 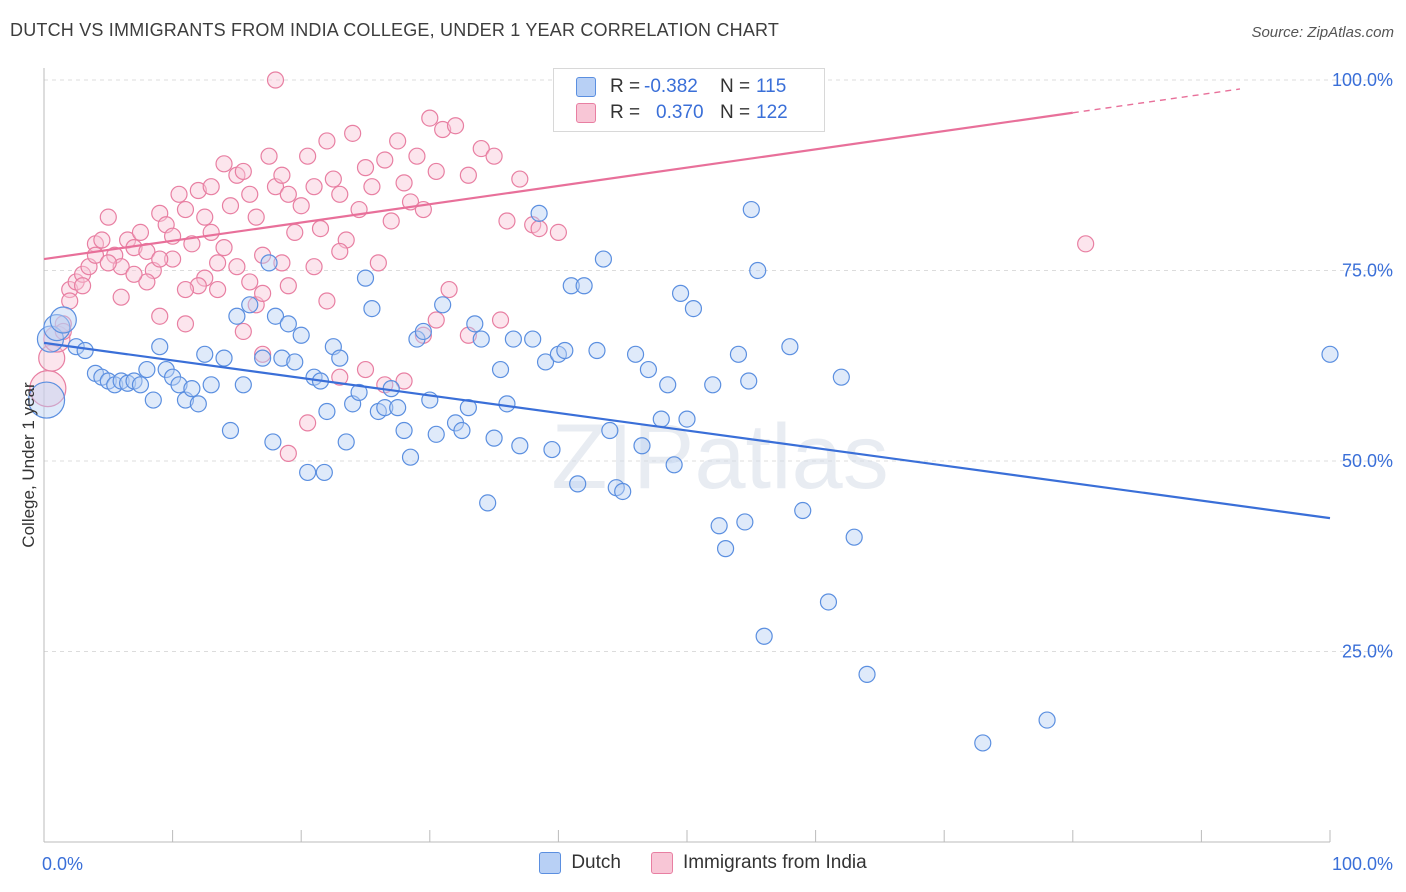 I want to click on series-legend: Dutch Immigrants from India, so click(x=703, y=863).